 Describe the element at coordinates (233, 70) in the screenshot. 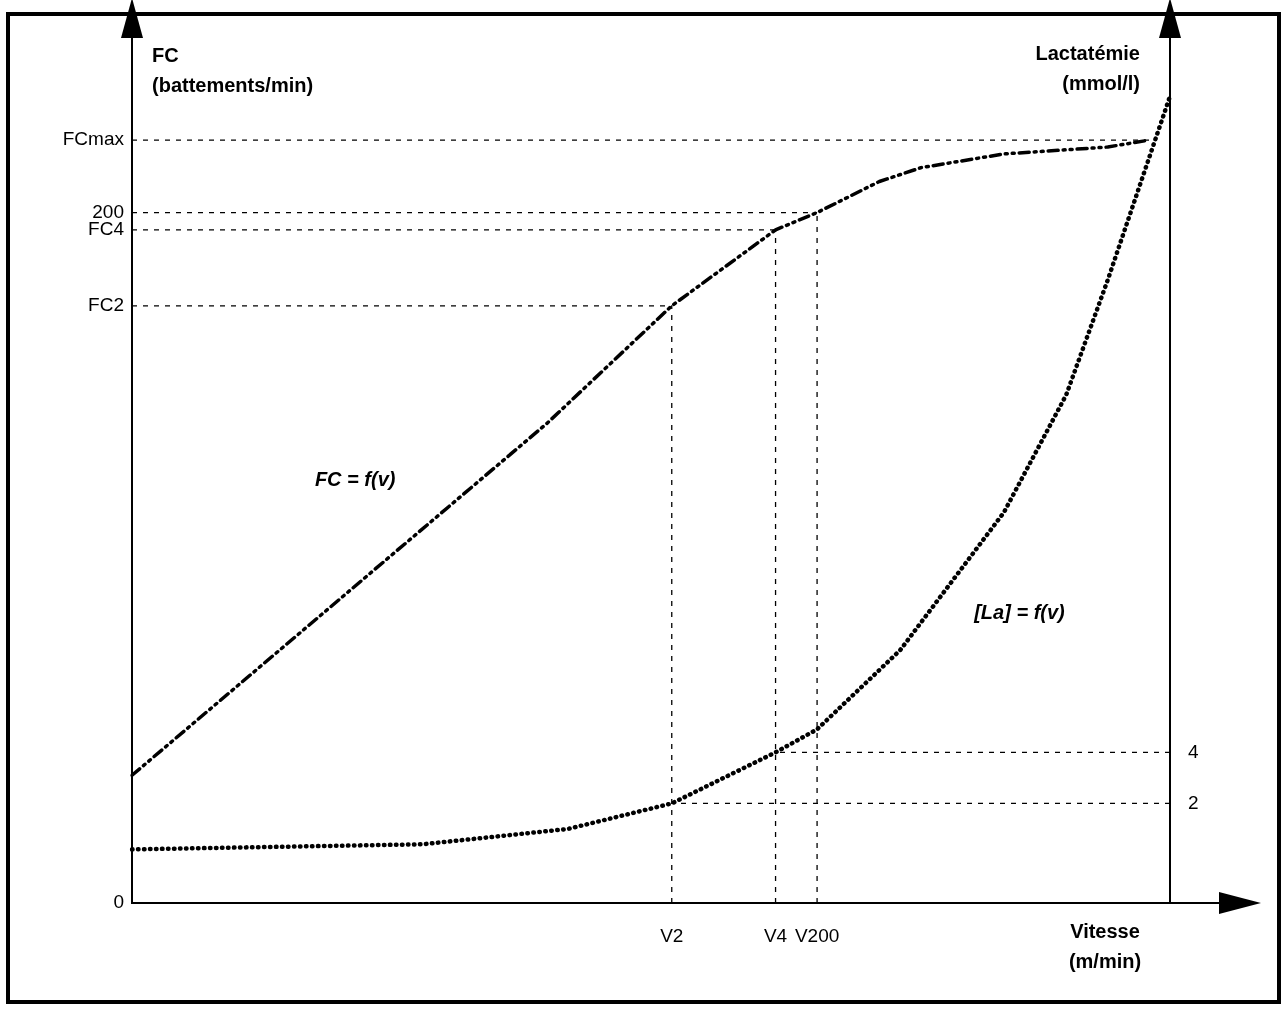

I see `y-axis-title: FC (battements/min)` at that location.